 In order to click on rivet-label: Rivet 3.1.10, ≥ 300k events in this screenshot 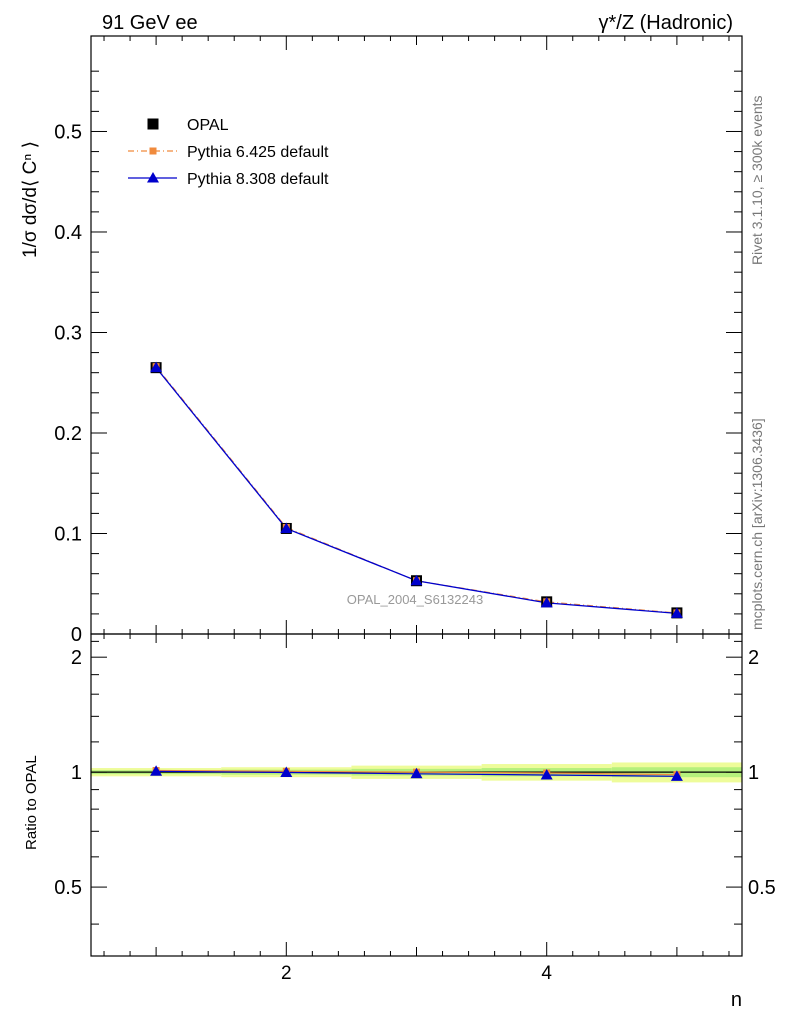, I will do `click(757, 180)`.